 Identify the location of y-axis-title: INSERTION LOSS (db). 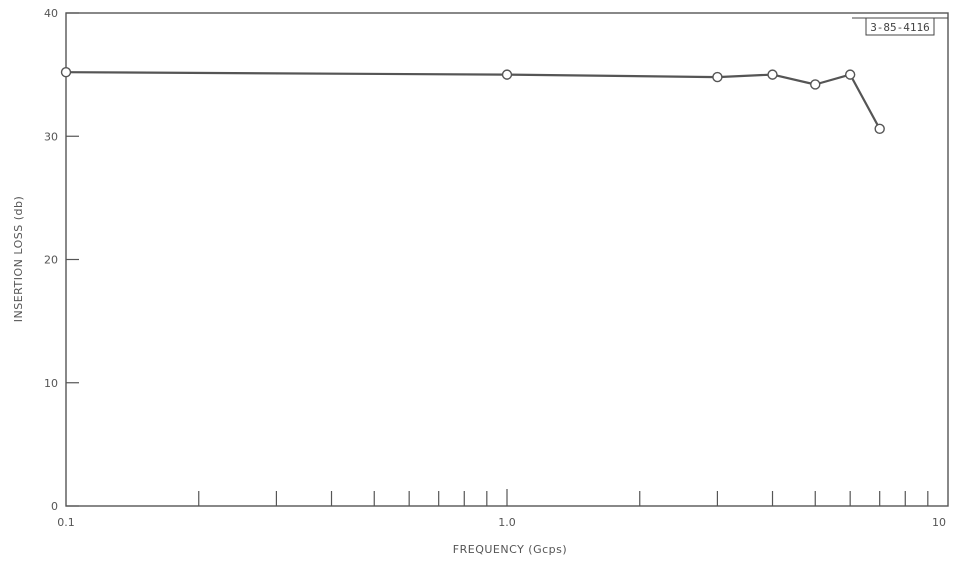
(18, 259).